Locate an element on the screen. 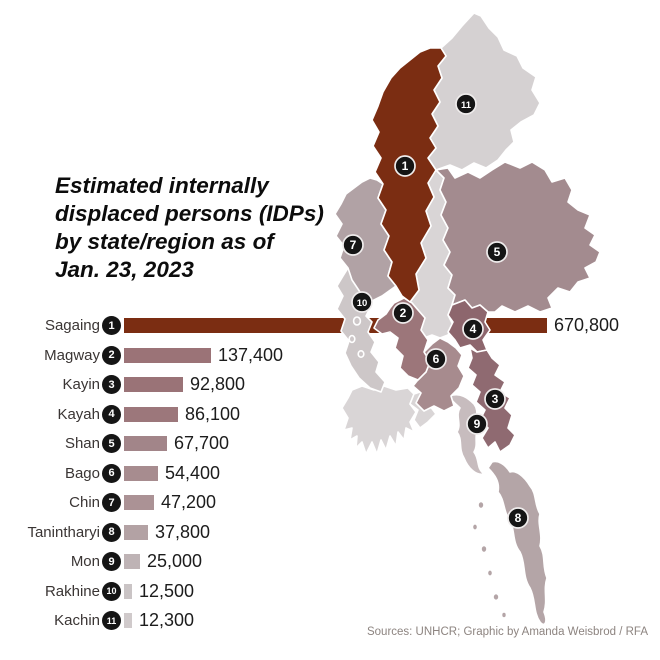  rank-badge: 8 is located at coordinates (111, 532).